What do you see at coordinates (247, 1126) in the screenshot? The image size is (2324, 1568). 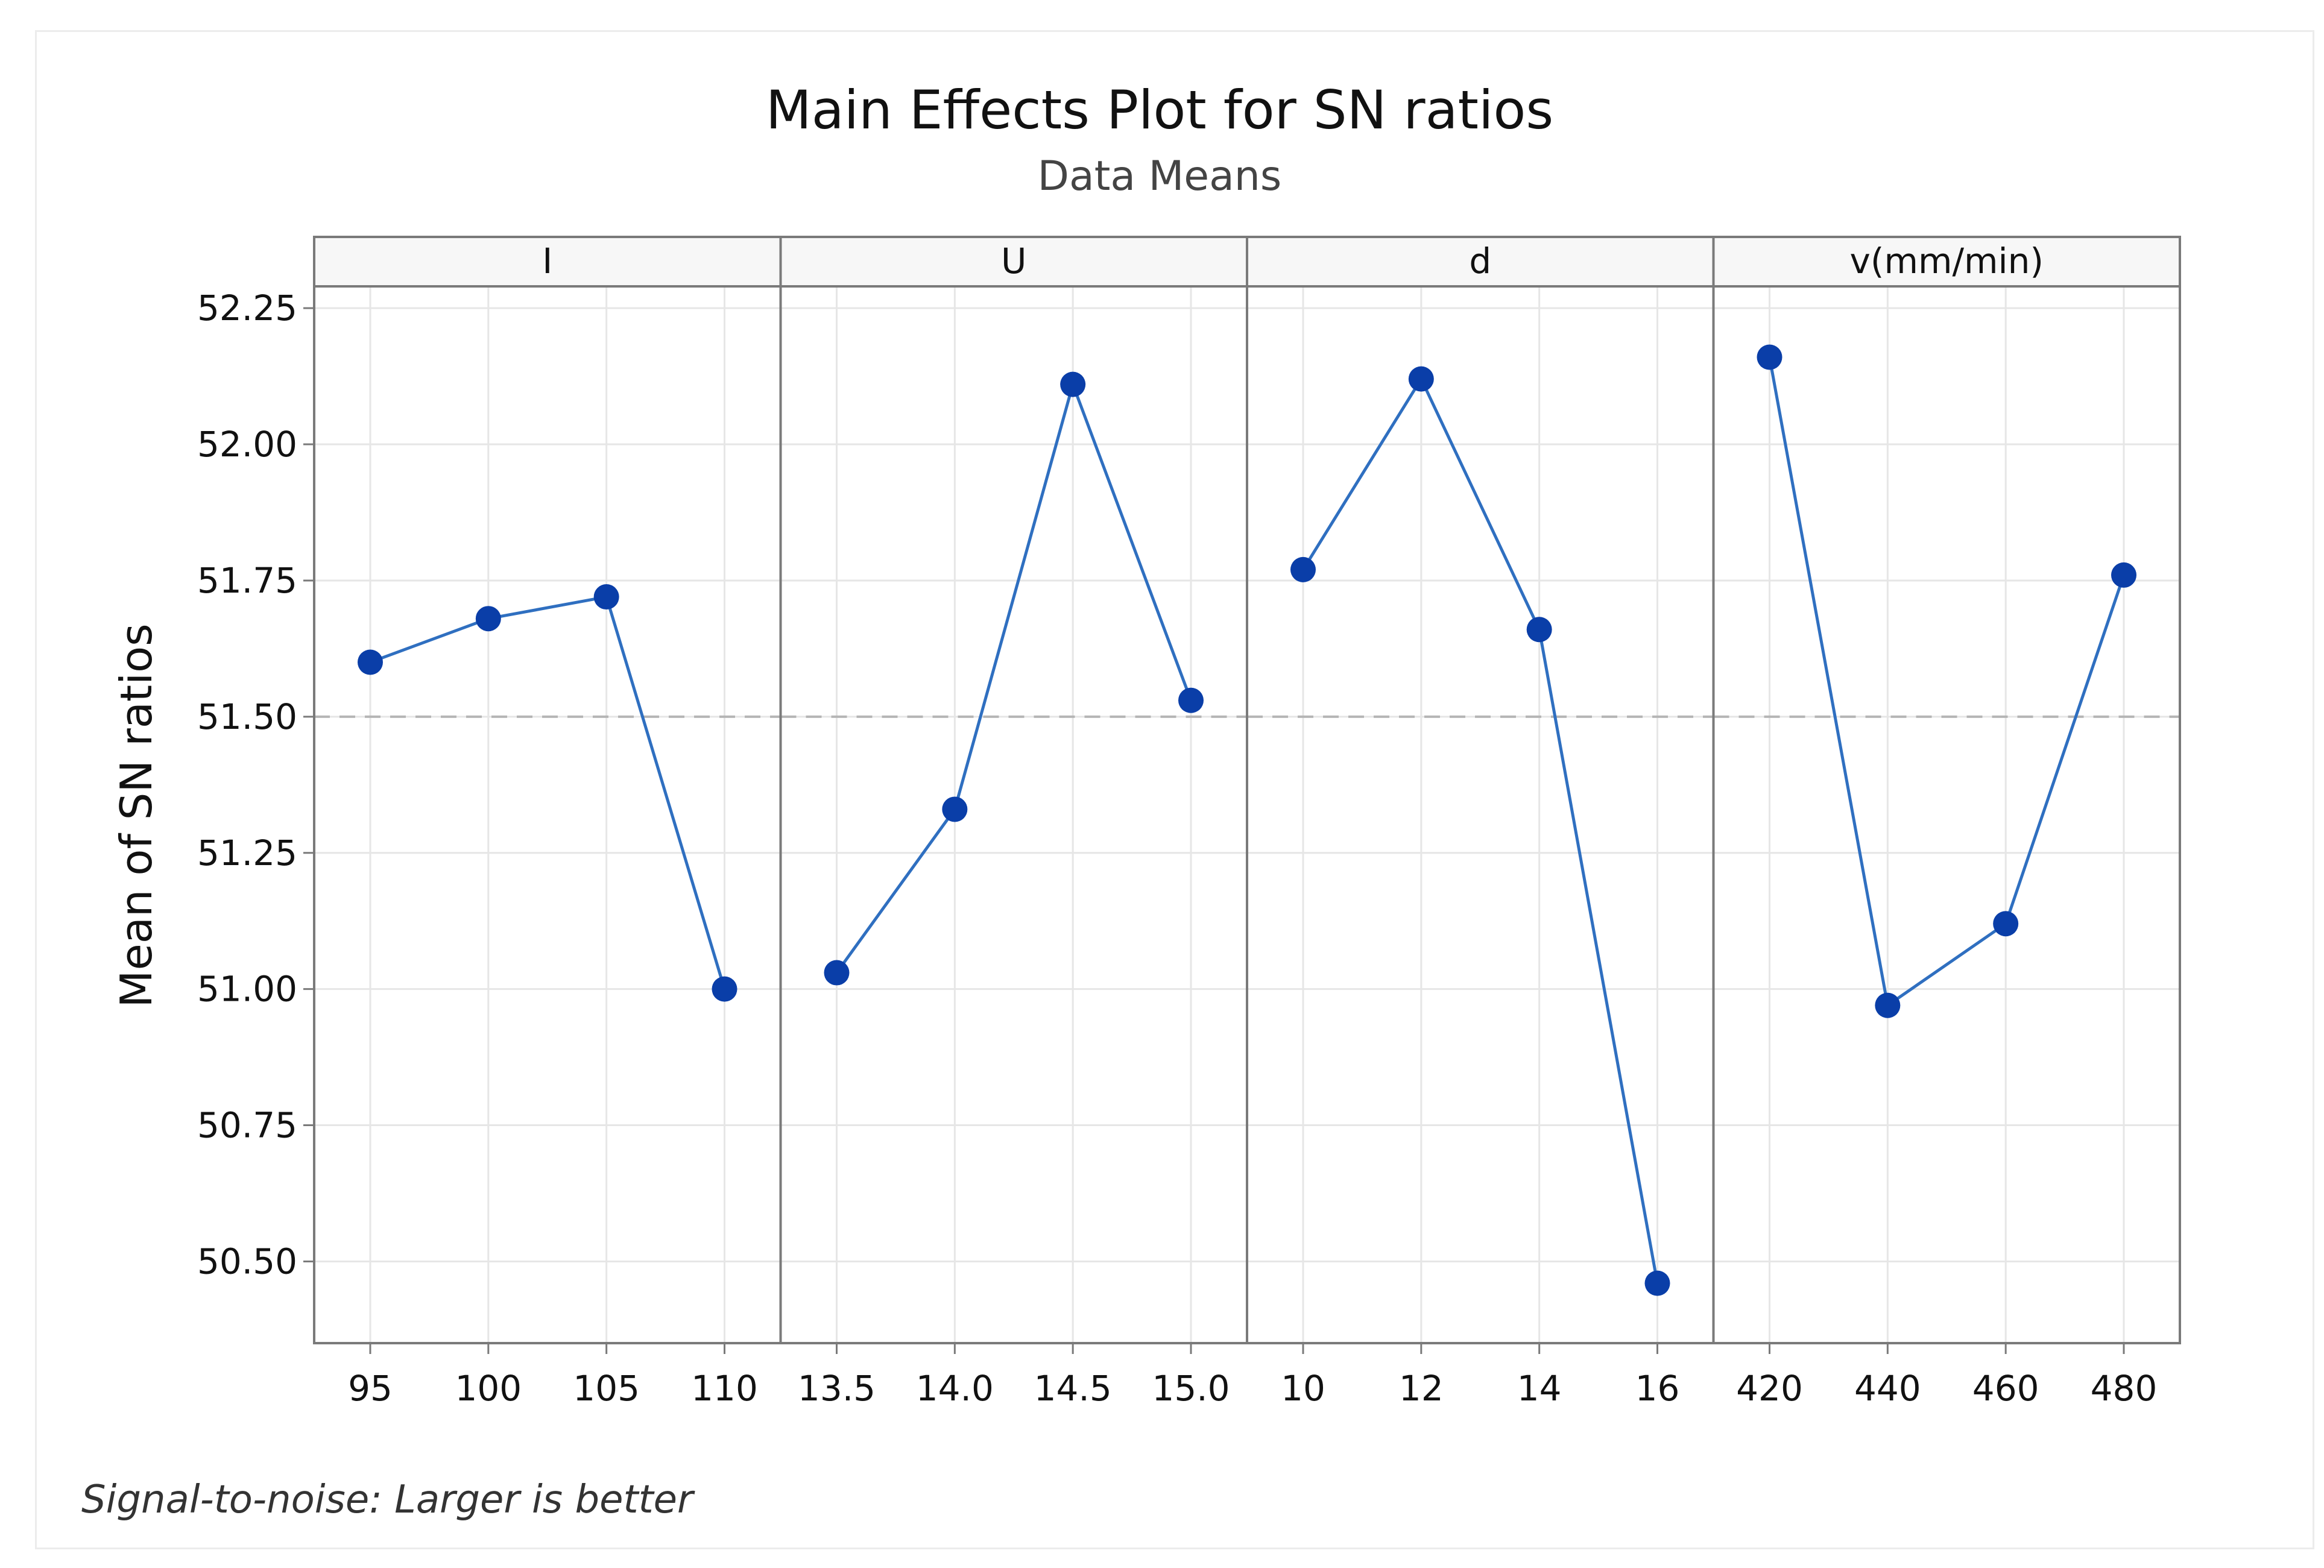 I see `y-tick-label: 50.75` at bounding box center [247, 1126].